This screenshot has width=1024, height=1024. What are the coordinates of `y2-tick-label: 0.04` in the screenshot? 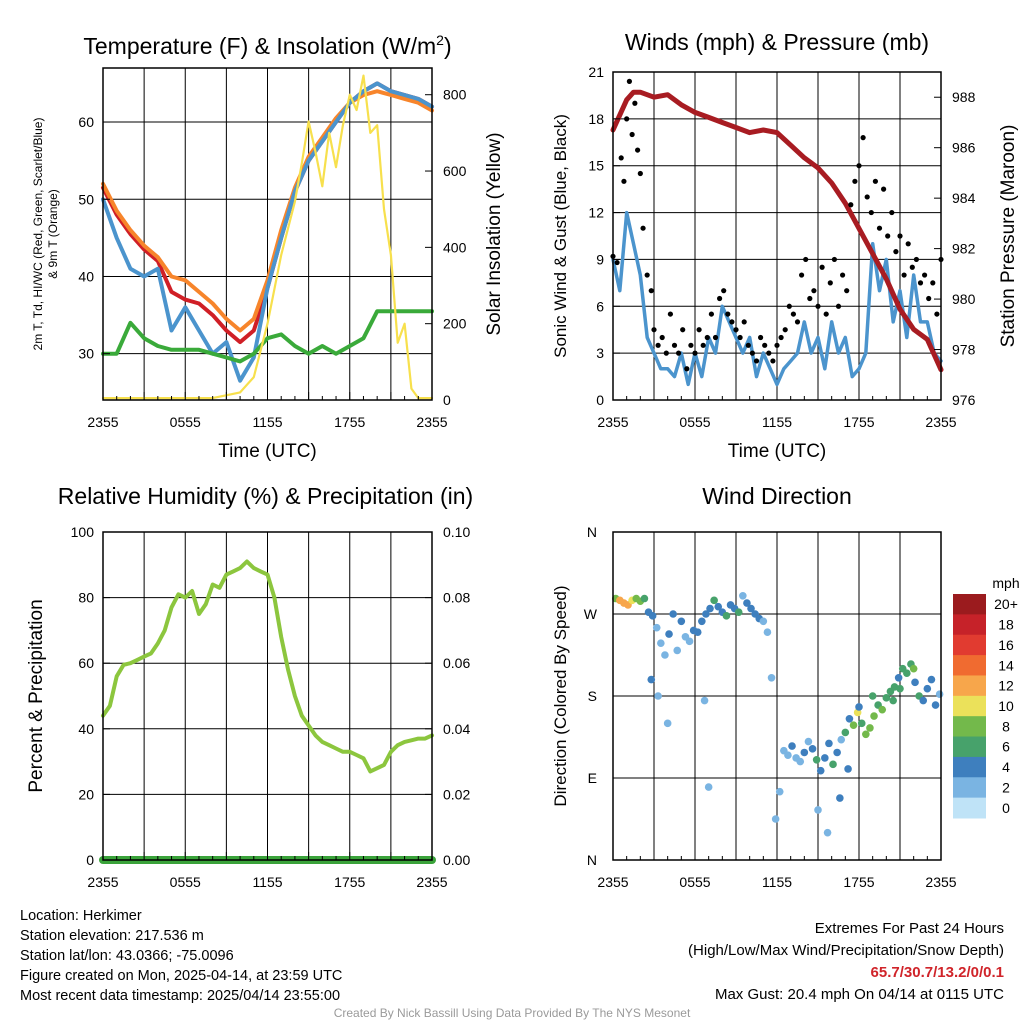 It's located at (456, 729).